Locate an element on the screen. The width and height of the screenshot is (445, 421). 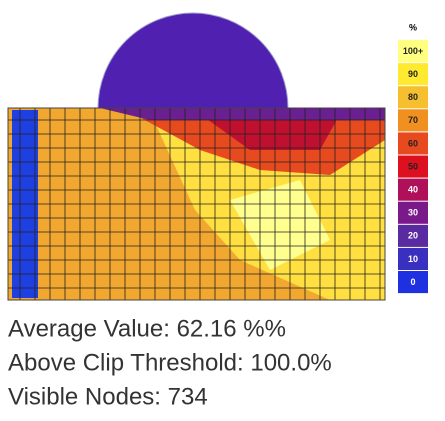
legend: 100+ 90 80 70 60 50 40 30 20 10 0 is located at coordinates (413, 167).